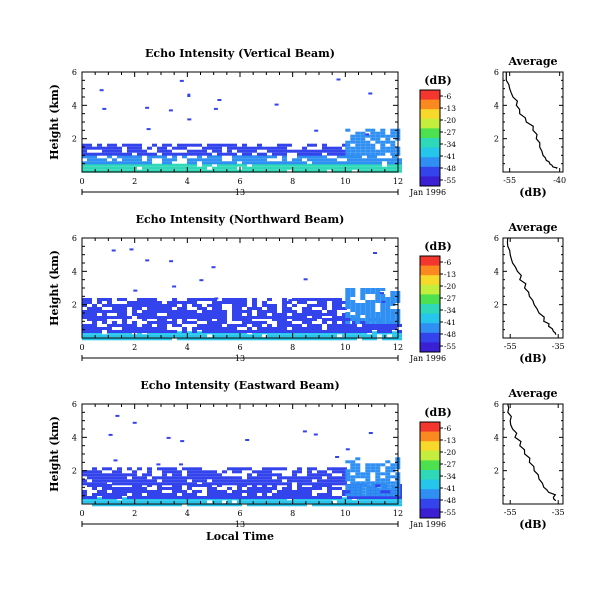  I want to click on x-tick-label: 2, so click(134, 513).